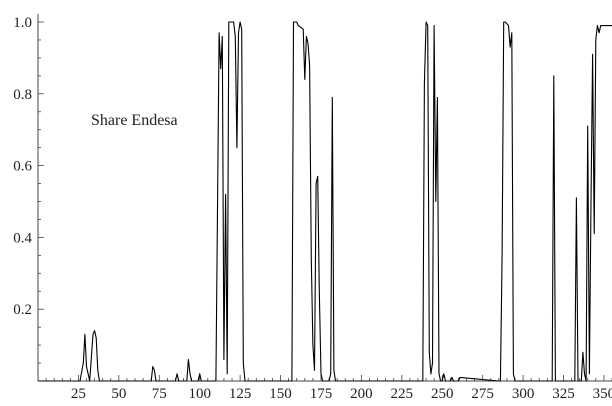  I want to click on x-tick-label: 100, so click(199, 394).